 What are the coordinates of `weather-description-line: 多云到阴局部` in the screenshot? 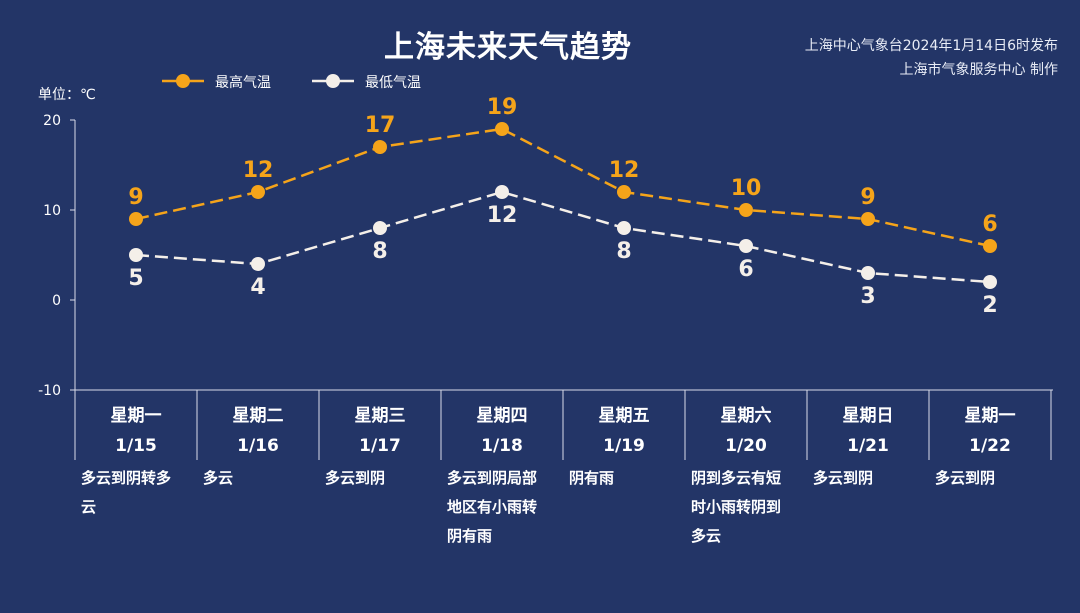 It's located at (492, 478).